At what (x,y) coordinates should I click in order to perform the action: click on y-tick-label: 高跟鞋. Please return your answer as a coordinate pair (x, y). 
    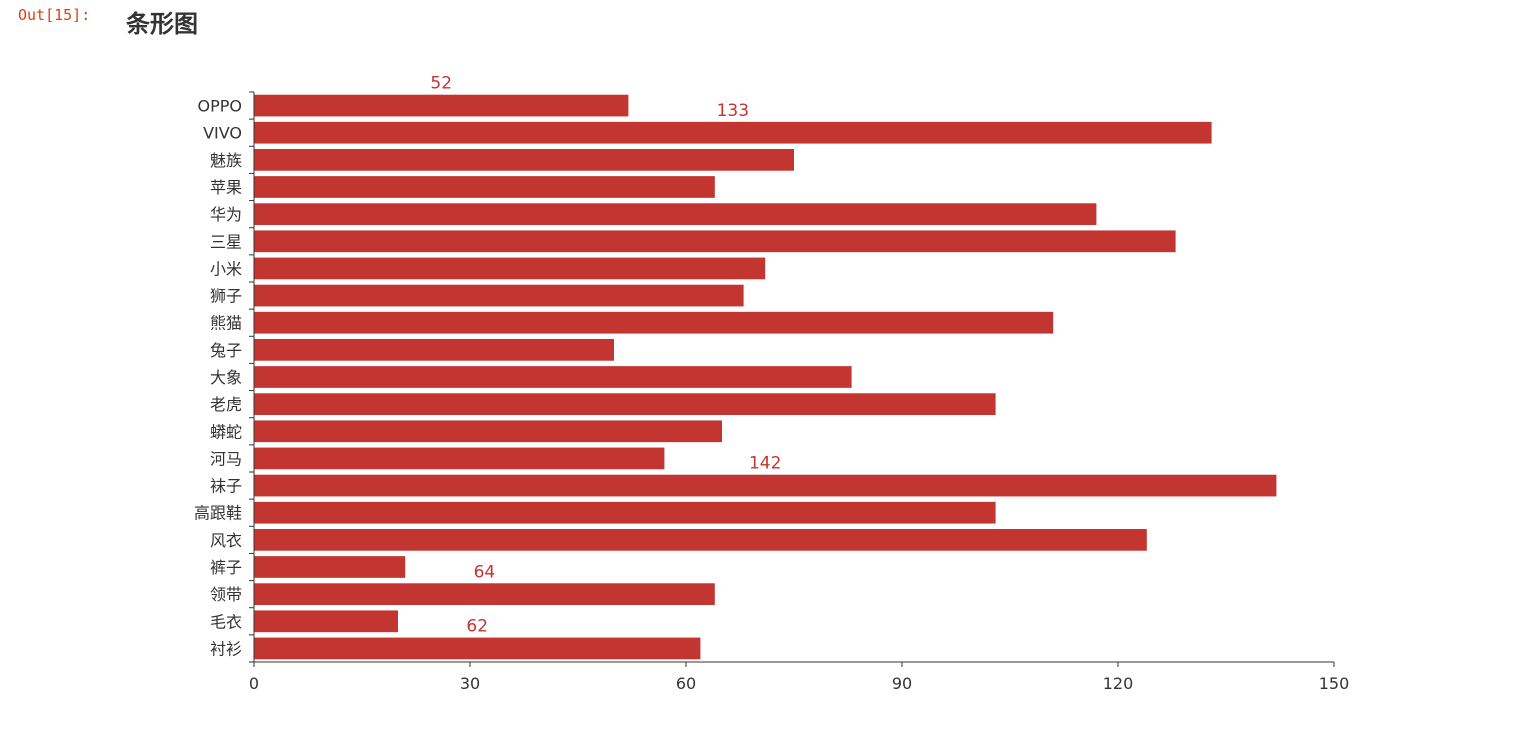
    Looking at the image, I should click on (218, 513).